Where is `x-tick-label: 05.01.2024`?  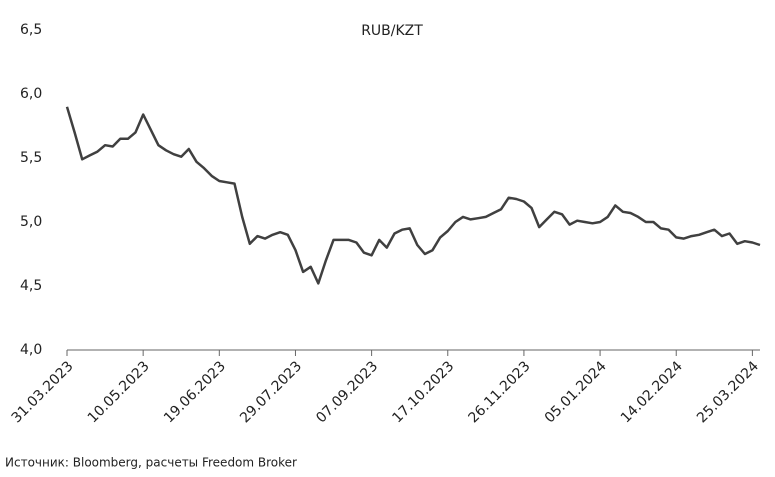
x-tick-label: 05.01.2024 is located at coordinates (576, 392).